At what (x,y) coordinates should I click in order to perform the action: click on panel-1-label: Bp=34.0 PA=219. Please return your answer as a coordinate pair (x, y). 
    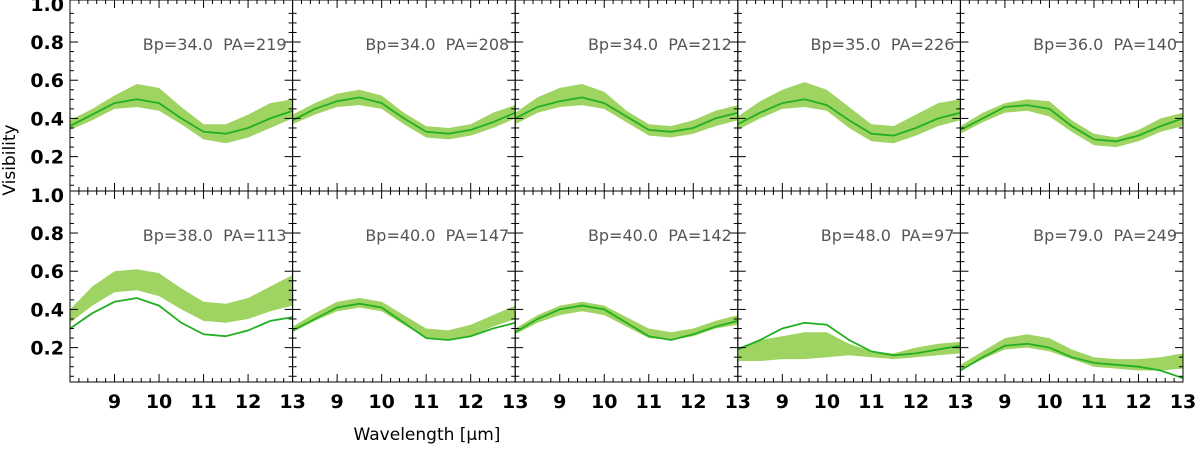
    Looking at the image, I should click on (215, 44).